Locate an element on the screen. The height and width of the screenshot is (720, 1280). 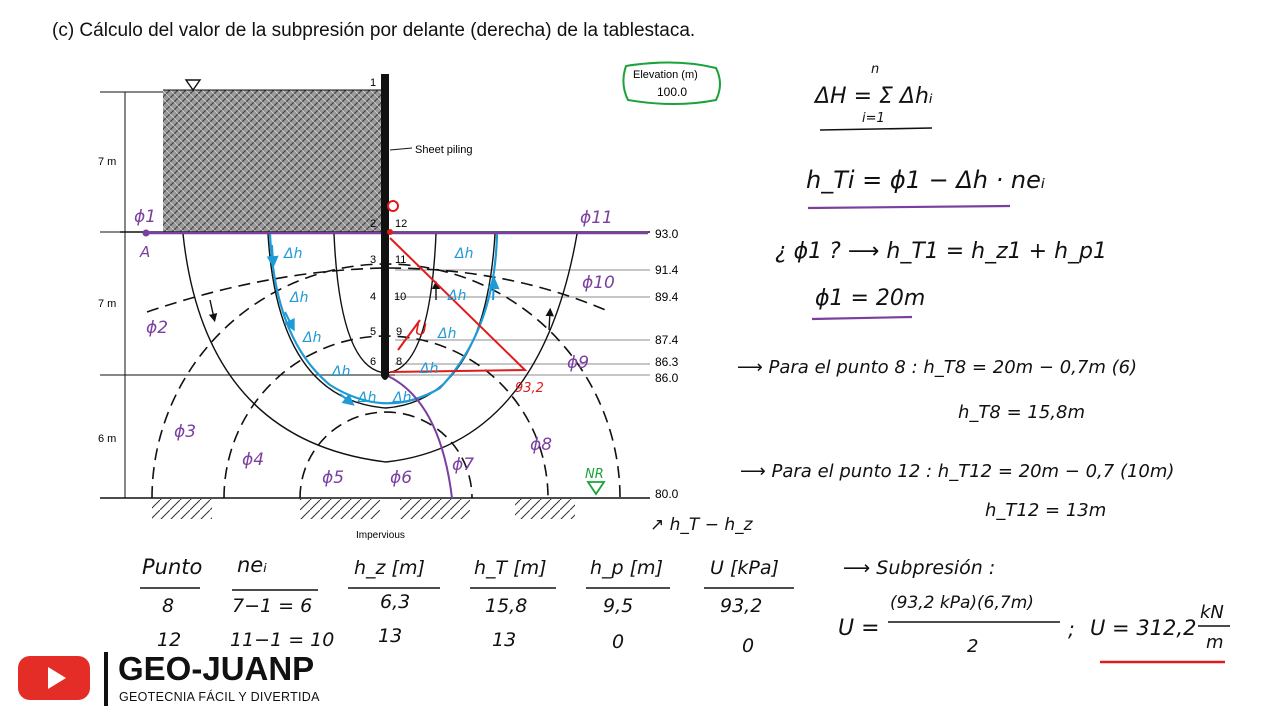
table-row-1-ht: 15,8 is located at coordinates (506, 606).